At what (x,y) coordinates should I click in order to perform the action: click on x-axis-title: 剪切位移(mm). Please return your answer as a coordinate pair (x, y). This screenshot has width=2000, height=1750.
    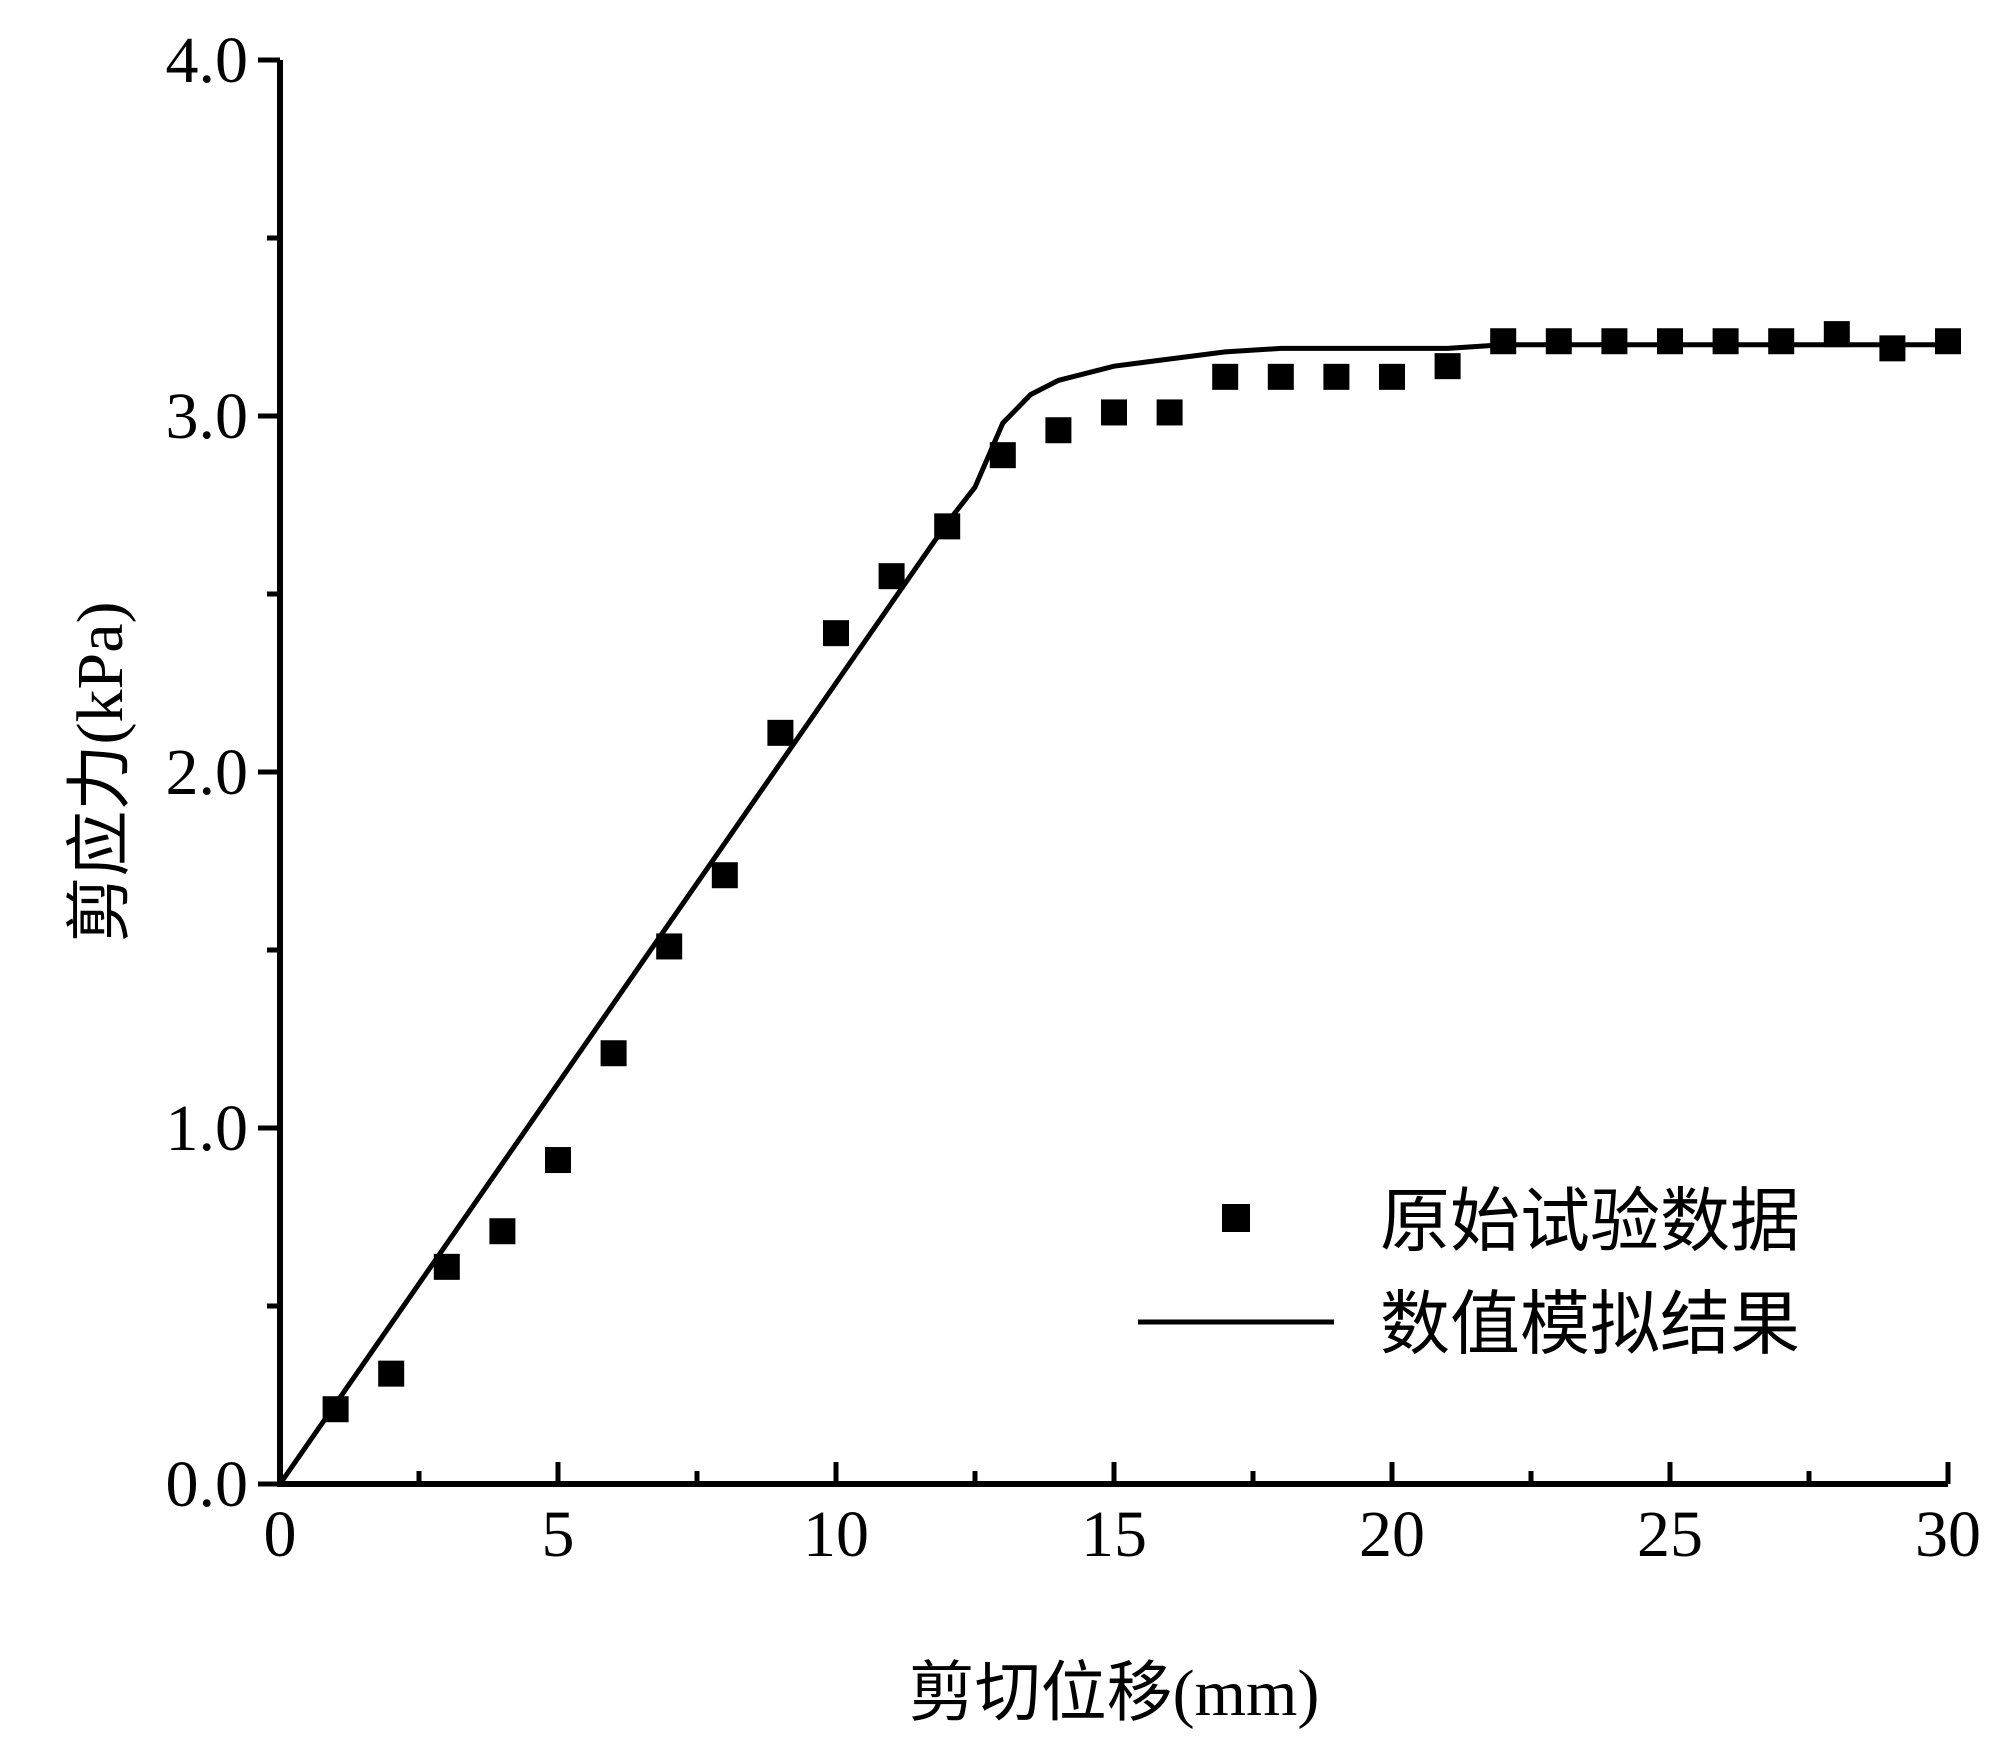
    Looking at the image, I should click on (1114, 1693).